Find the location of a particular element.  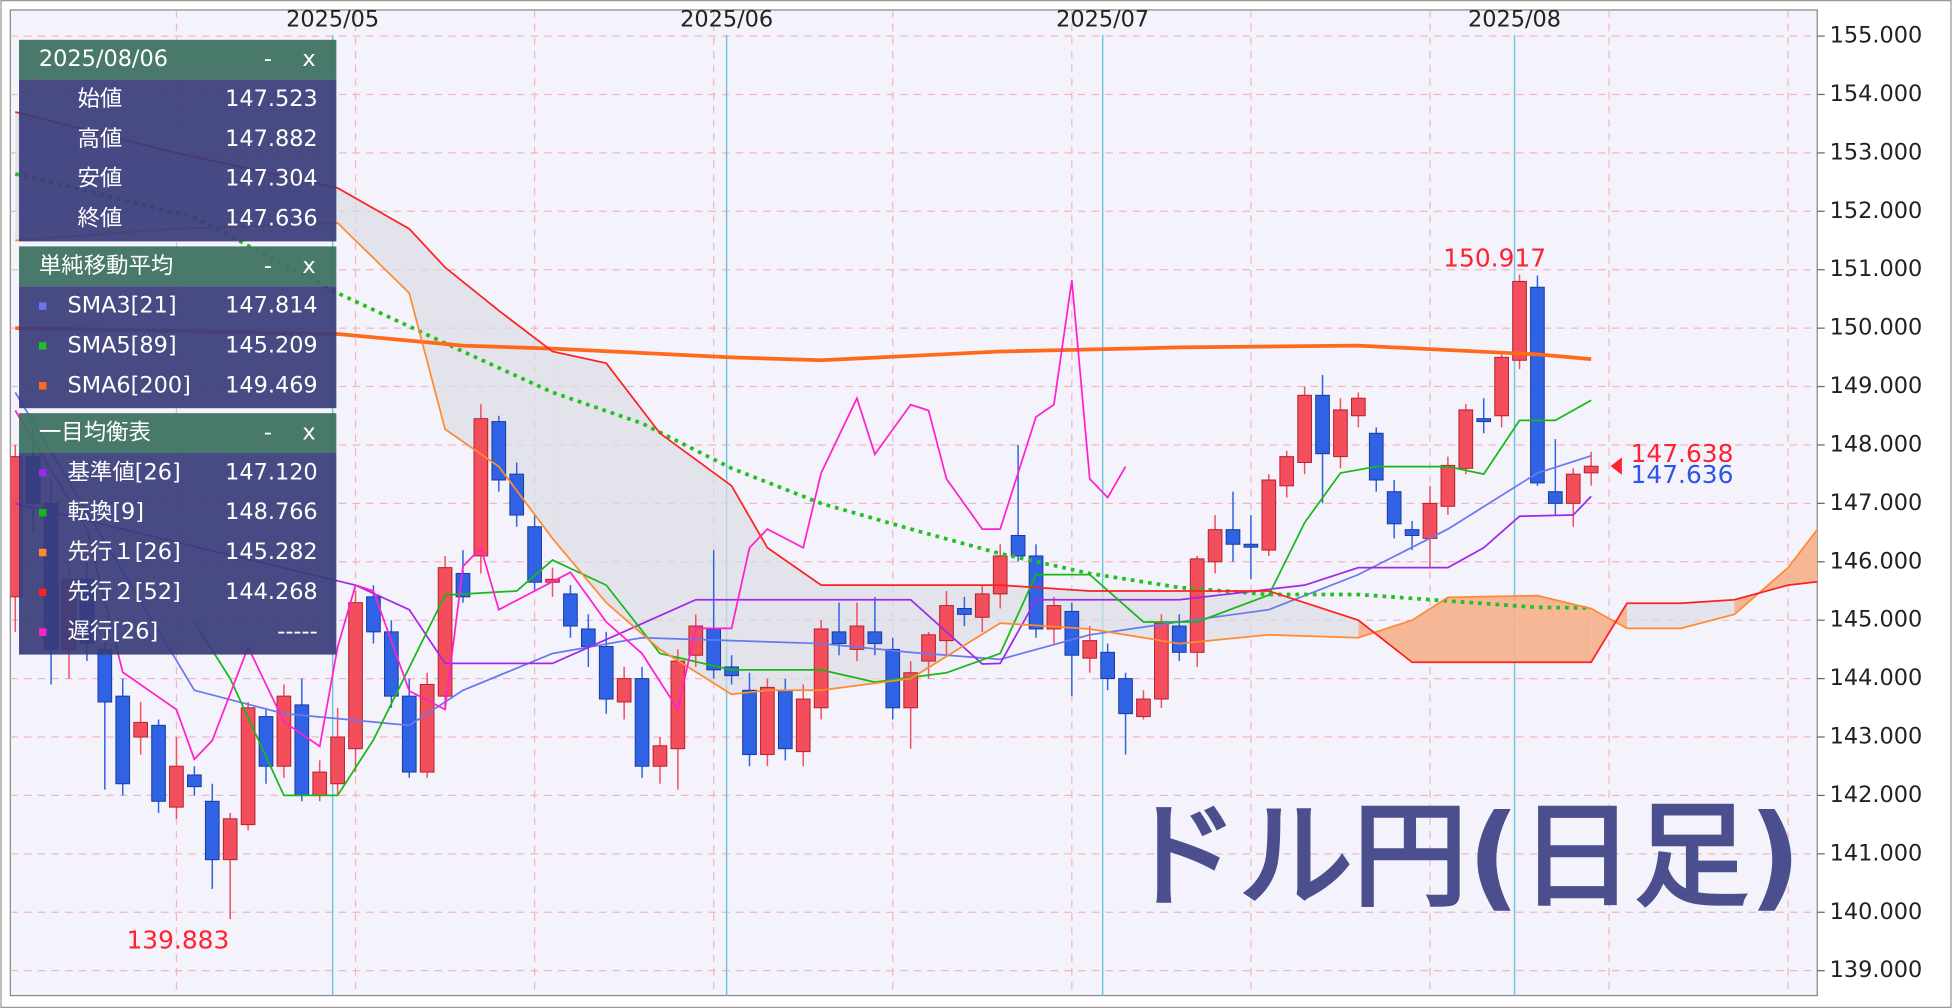

x-tick-label: 2025/05 is located at coordinates (332, 19).